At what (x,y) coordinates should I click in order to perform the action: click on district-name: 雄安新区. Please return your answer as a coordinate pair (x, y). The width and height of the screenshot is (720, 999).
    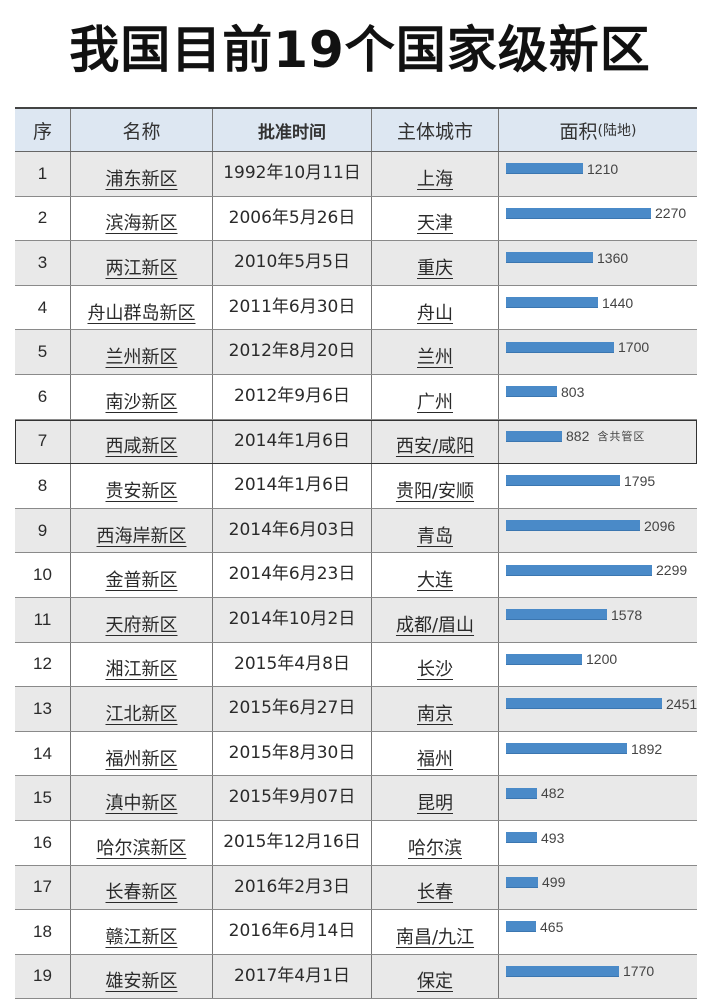
    Looking at the image, I should click on (141, 982).